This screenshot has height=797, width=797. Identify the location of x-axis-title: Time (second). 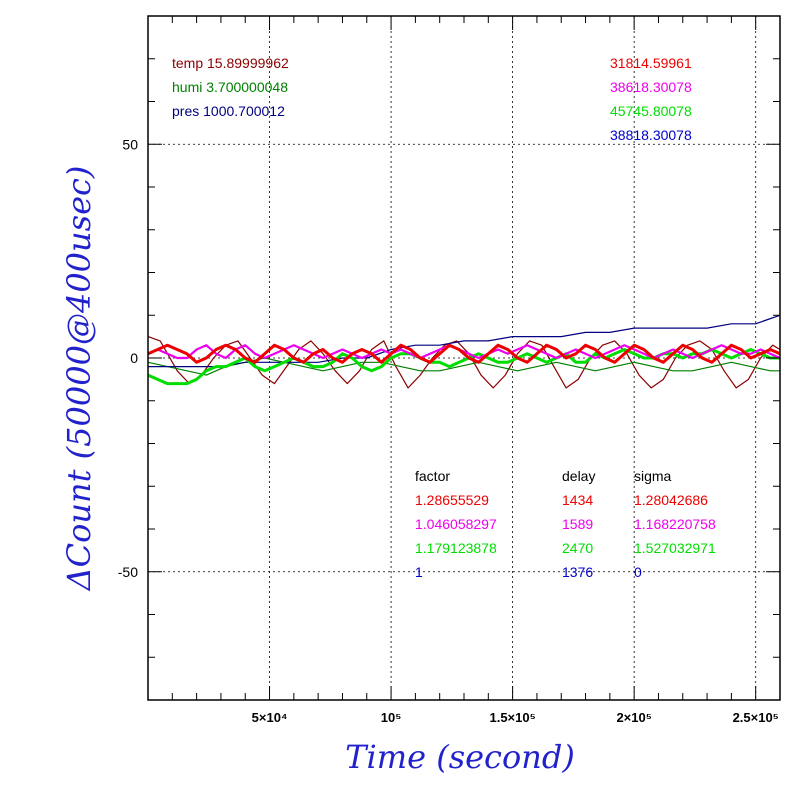
(460, 757).